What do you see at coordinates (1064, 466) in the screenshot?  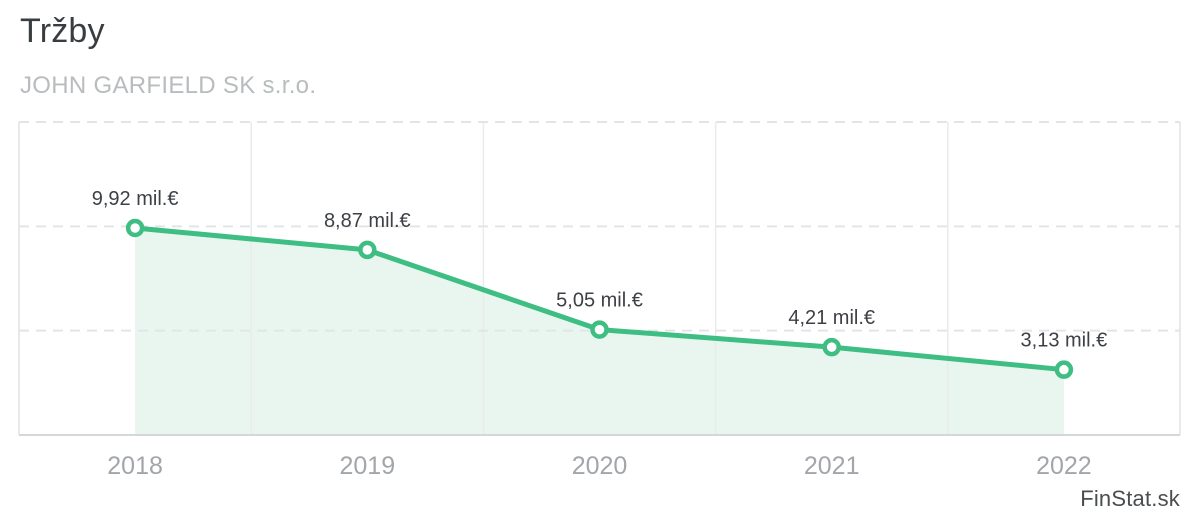 I see `x-tick-label-2022: 2022` at bounding box center [1064, 466].